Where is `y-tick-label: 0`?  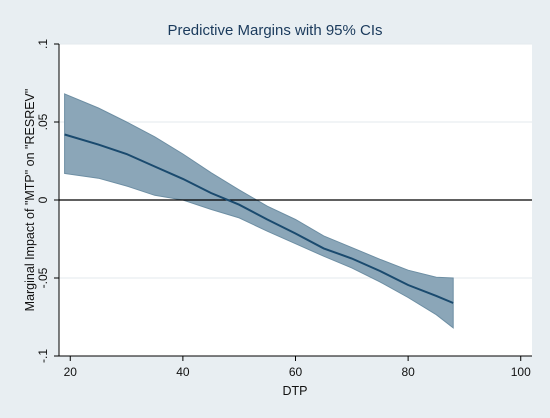 y-tick-label: 0 is located at coordinates (43, 199).